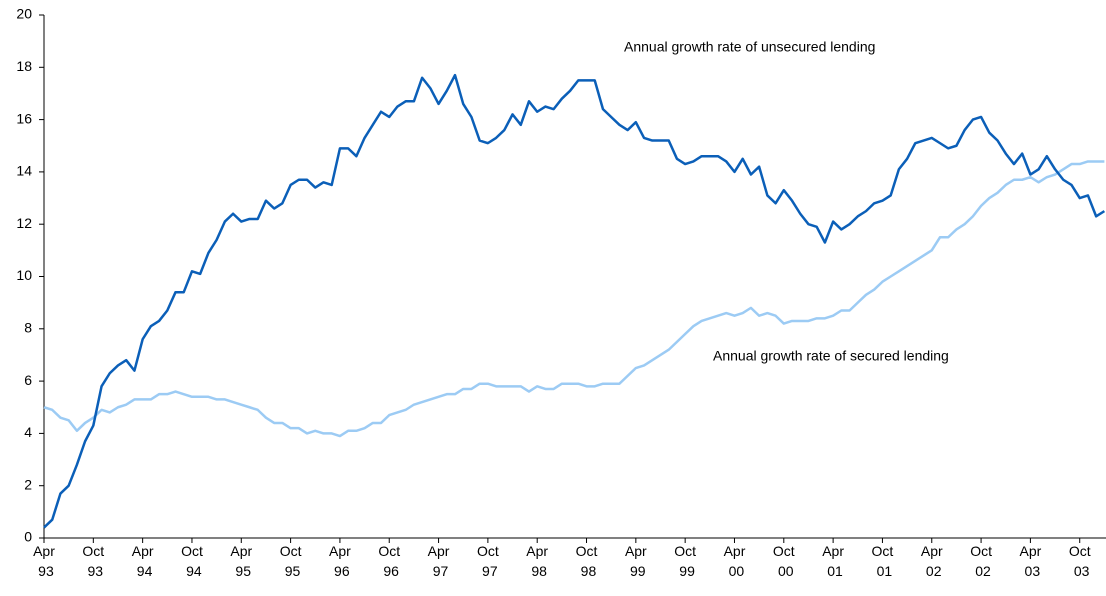  Describe the element at coordinates (587, 561) in the screenshot. I see `x-tick-label: Oct 98` at that location.